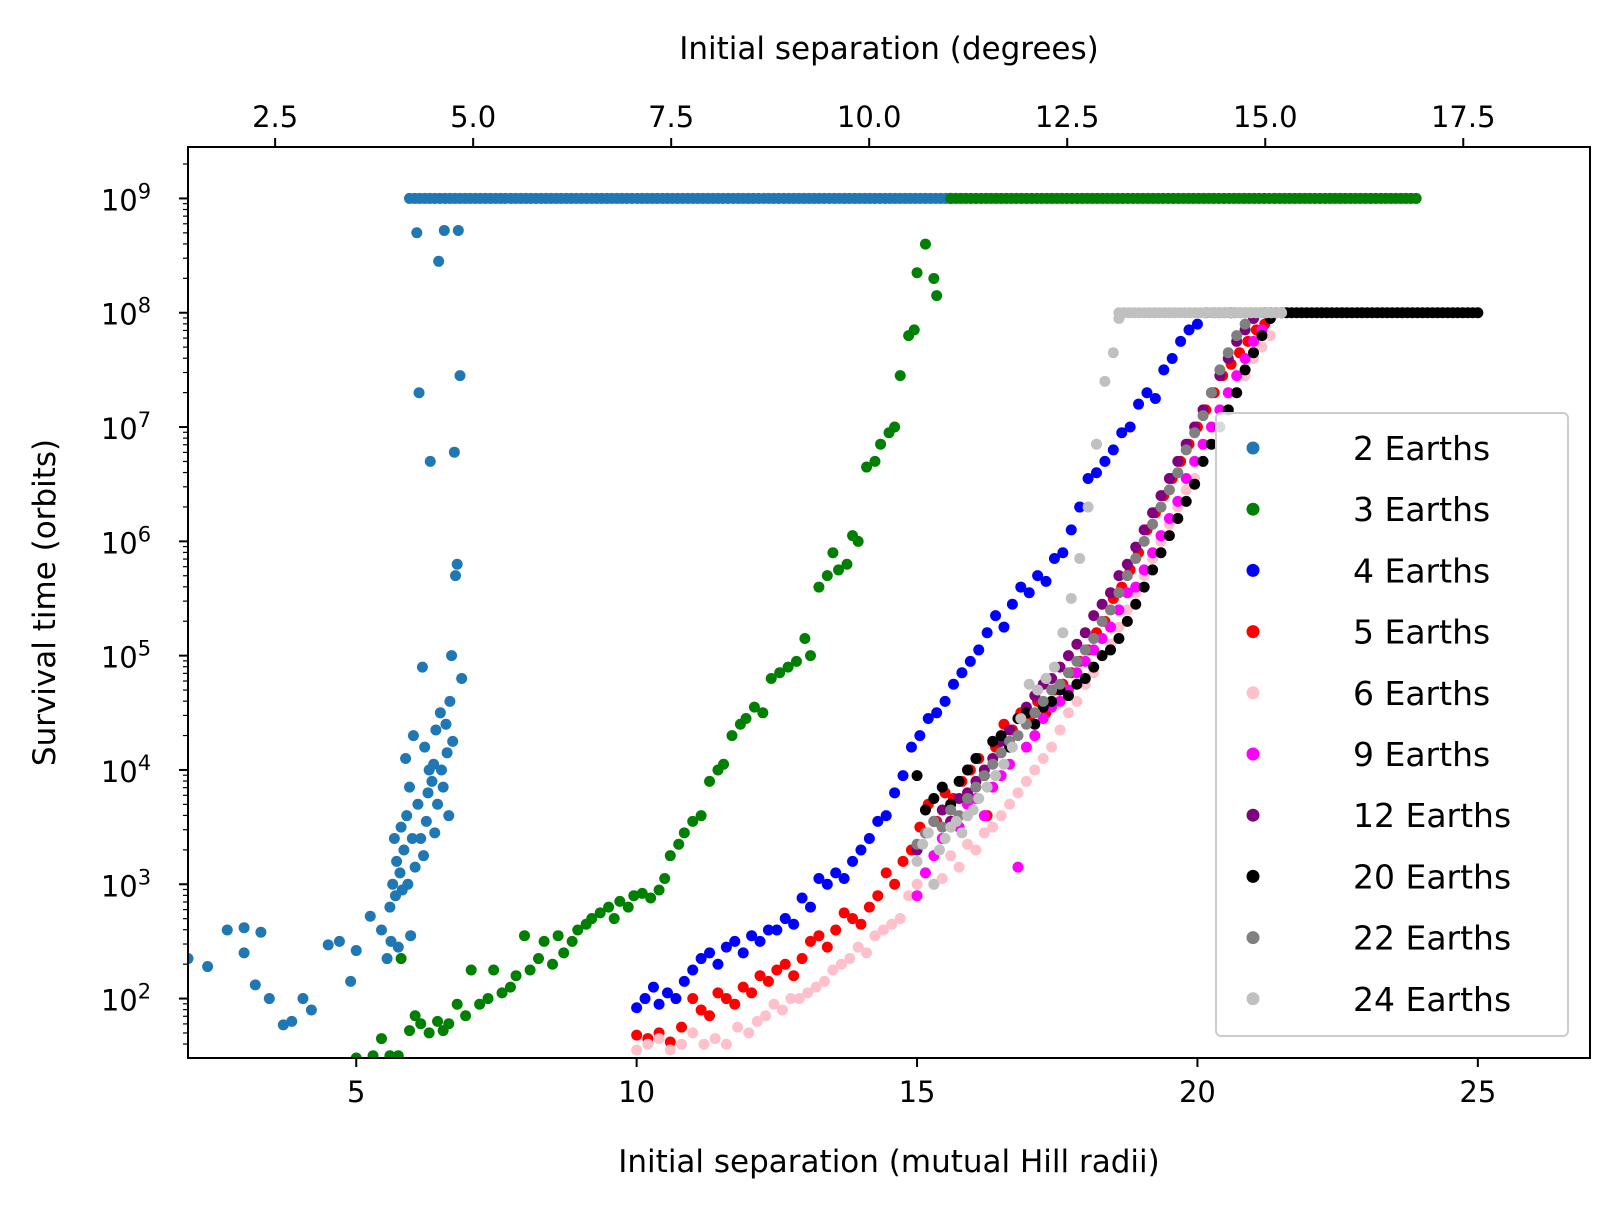 The image size is (1613, 1208). I want to click on y-tick-label: 106, so click(126, 541).